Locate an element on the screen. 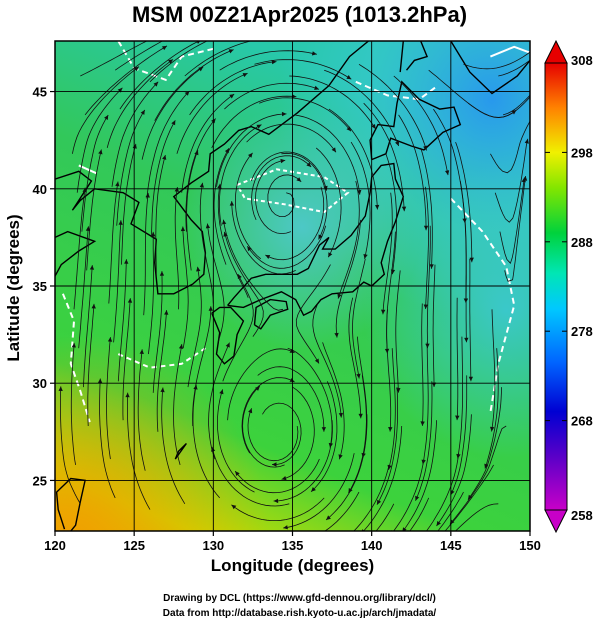 This screenshot has width=599, height=625. x-tick-label: 125 is located at coordinates (134, 545).